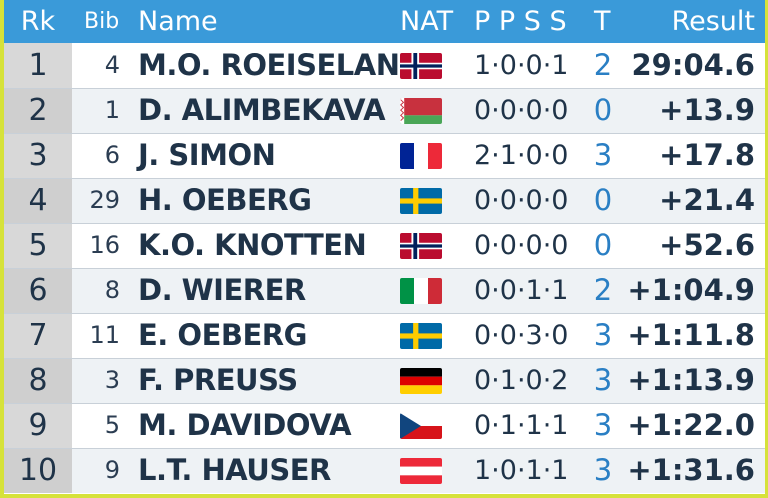  Describe the element at coordinates (38, 155) in the screenshot. I see `rank-cell: 3` at that location.